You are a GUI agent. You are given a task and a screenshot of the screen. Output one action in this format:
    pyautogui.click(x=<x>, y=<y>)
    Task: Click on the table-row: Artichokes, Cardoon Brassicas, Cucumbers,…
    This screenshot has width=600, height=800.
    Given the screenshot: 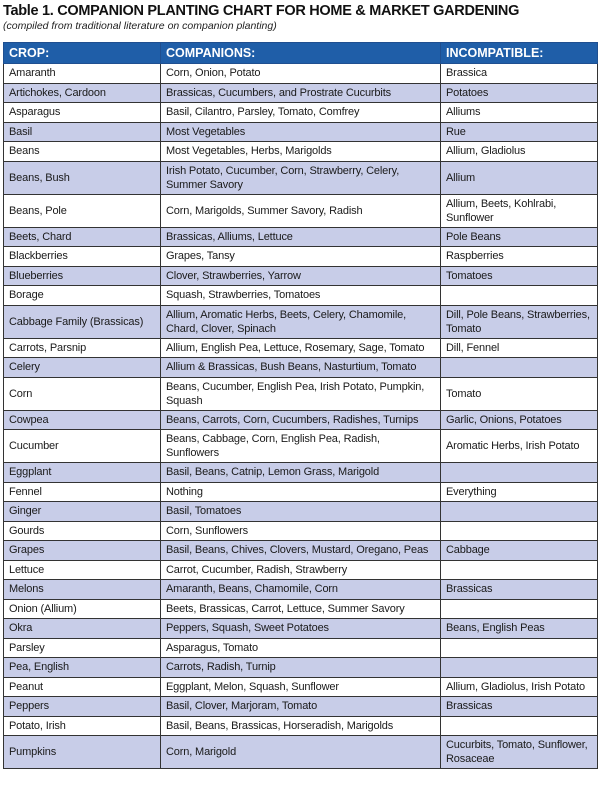 What is the action you would take?
    pyautogui.click(x=300, y=92)
    